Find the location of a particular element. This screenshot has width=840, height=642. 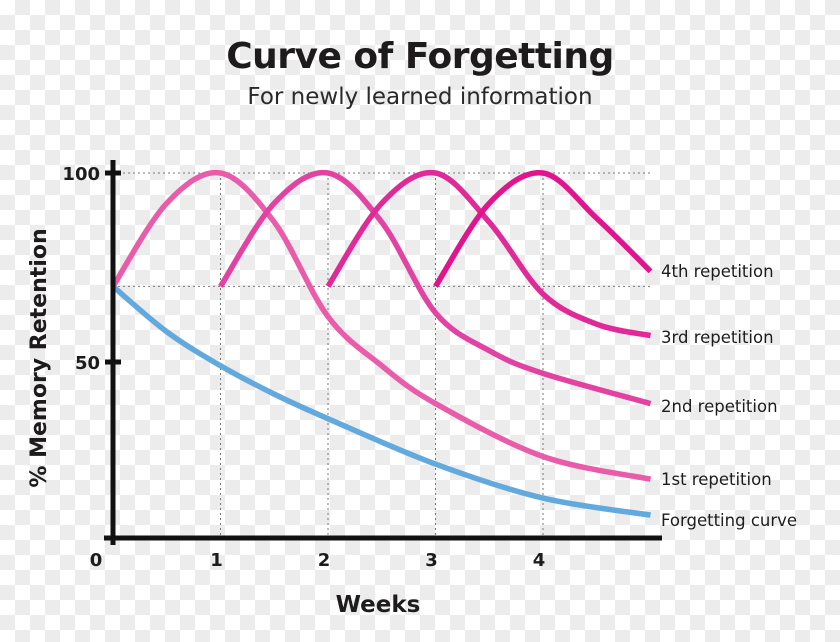

chart-title: Curve of Forgetting is located at coordinates (420, 56).